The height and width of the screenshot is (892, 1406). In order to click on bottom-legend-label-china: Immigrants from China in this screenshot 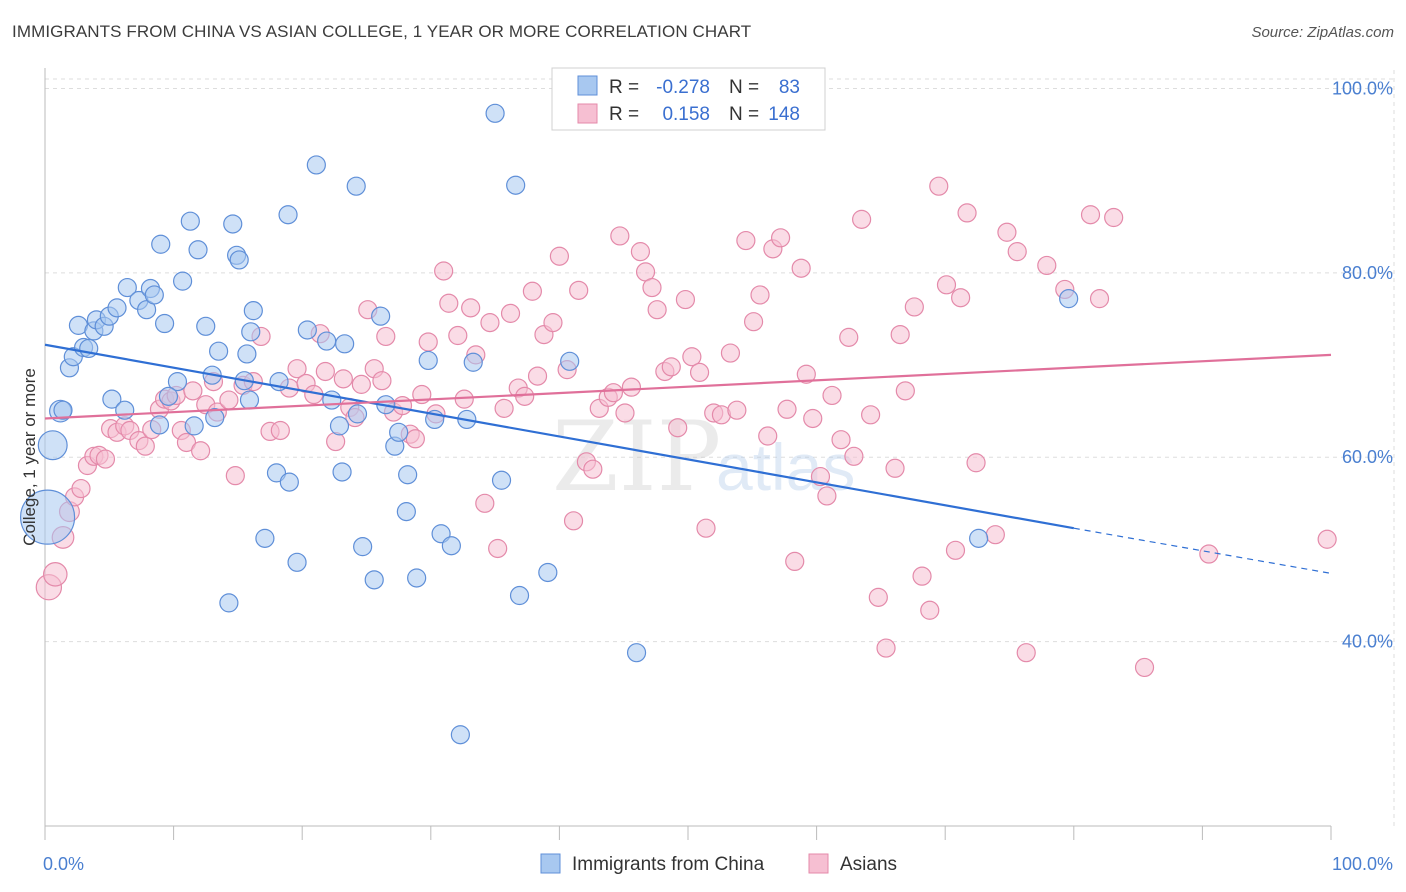, I will do `click(668, 864)`.